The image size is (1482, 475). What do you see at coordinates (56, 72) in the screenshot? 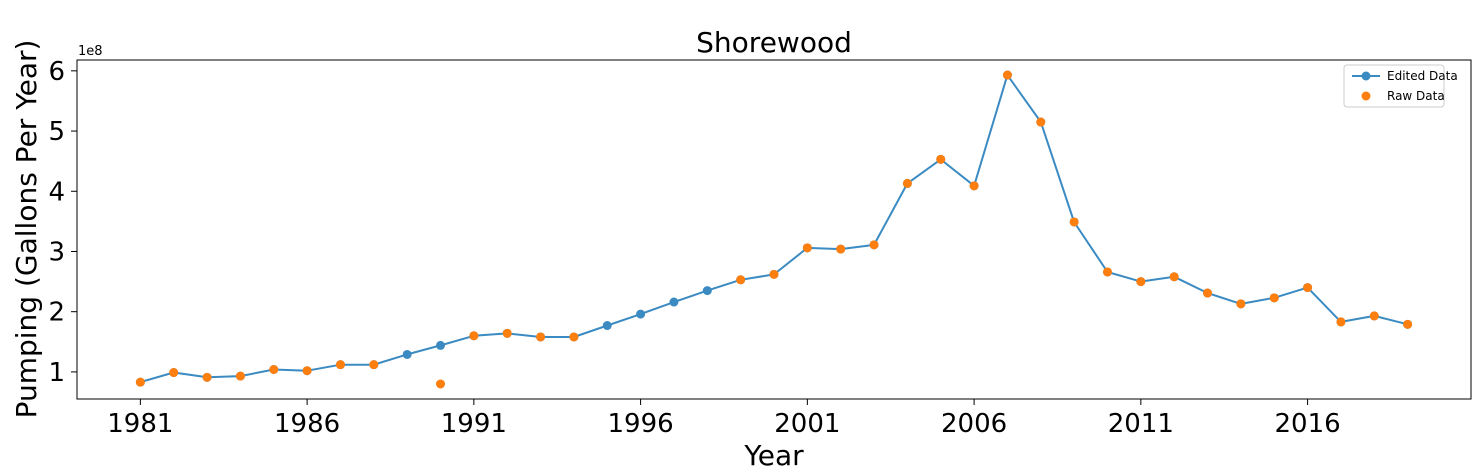
I see `y-tick-label: 6` at bounding box center [56, 72].